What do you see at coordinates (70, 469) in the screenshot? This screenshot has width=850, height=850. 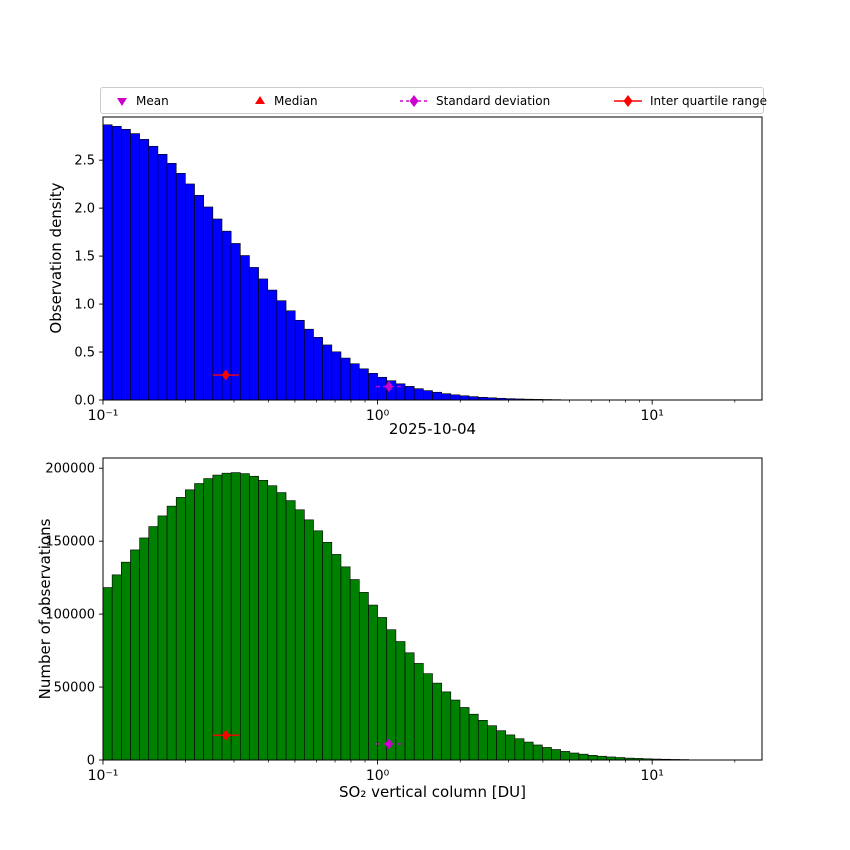 I see `y-tick-label: 200000` at bounding box center [70, 469].